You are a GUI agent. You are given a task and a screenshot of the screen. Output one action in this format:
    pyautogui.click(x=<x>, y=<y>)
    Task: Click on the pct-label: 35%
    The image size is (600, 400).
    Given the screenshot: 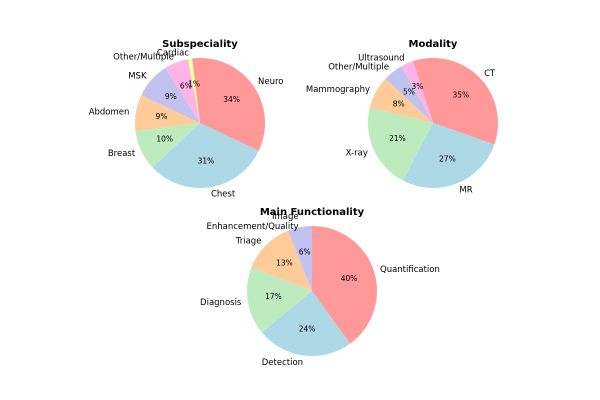 What is the action you would take?
    pyautogui.click(x=461, y=95)
    